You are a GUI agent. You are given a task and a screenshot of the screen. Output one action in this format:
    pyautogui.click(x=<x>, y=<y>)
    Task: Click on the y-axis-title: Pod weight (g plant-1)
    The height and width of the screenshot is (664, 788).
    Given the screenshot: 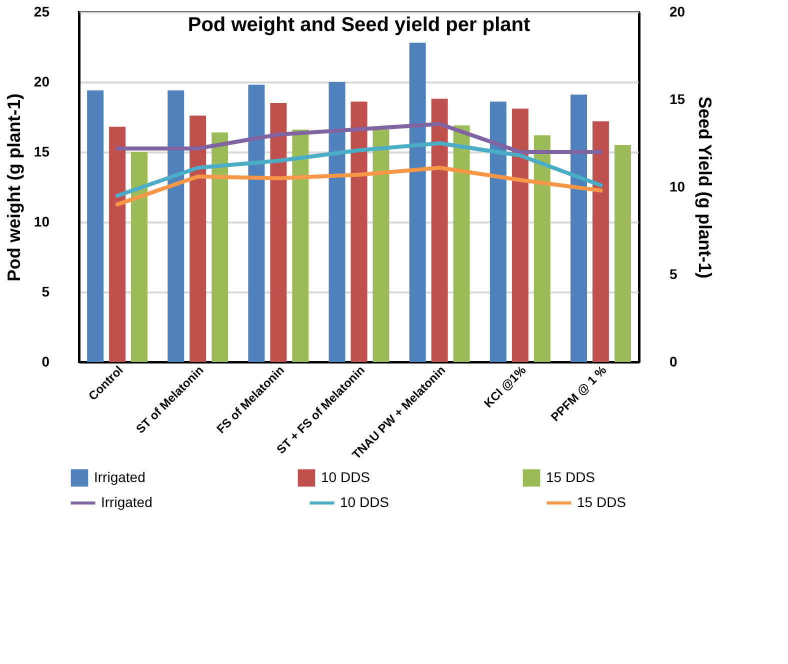 What is the action you would take?
    pyautogui.click(x=14, y=188)
    